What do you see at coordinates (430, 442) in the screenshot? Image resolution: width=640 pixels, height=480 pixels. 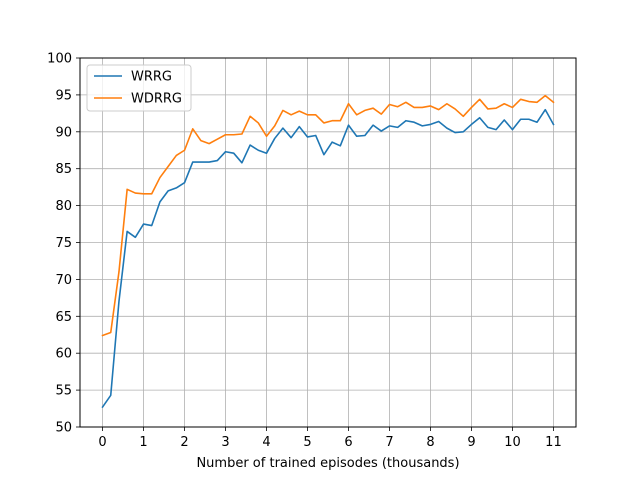 I see `x-tick-label: 8` at bounding box center [430, 442].